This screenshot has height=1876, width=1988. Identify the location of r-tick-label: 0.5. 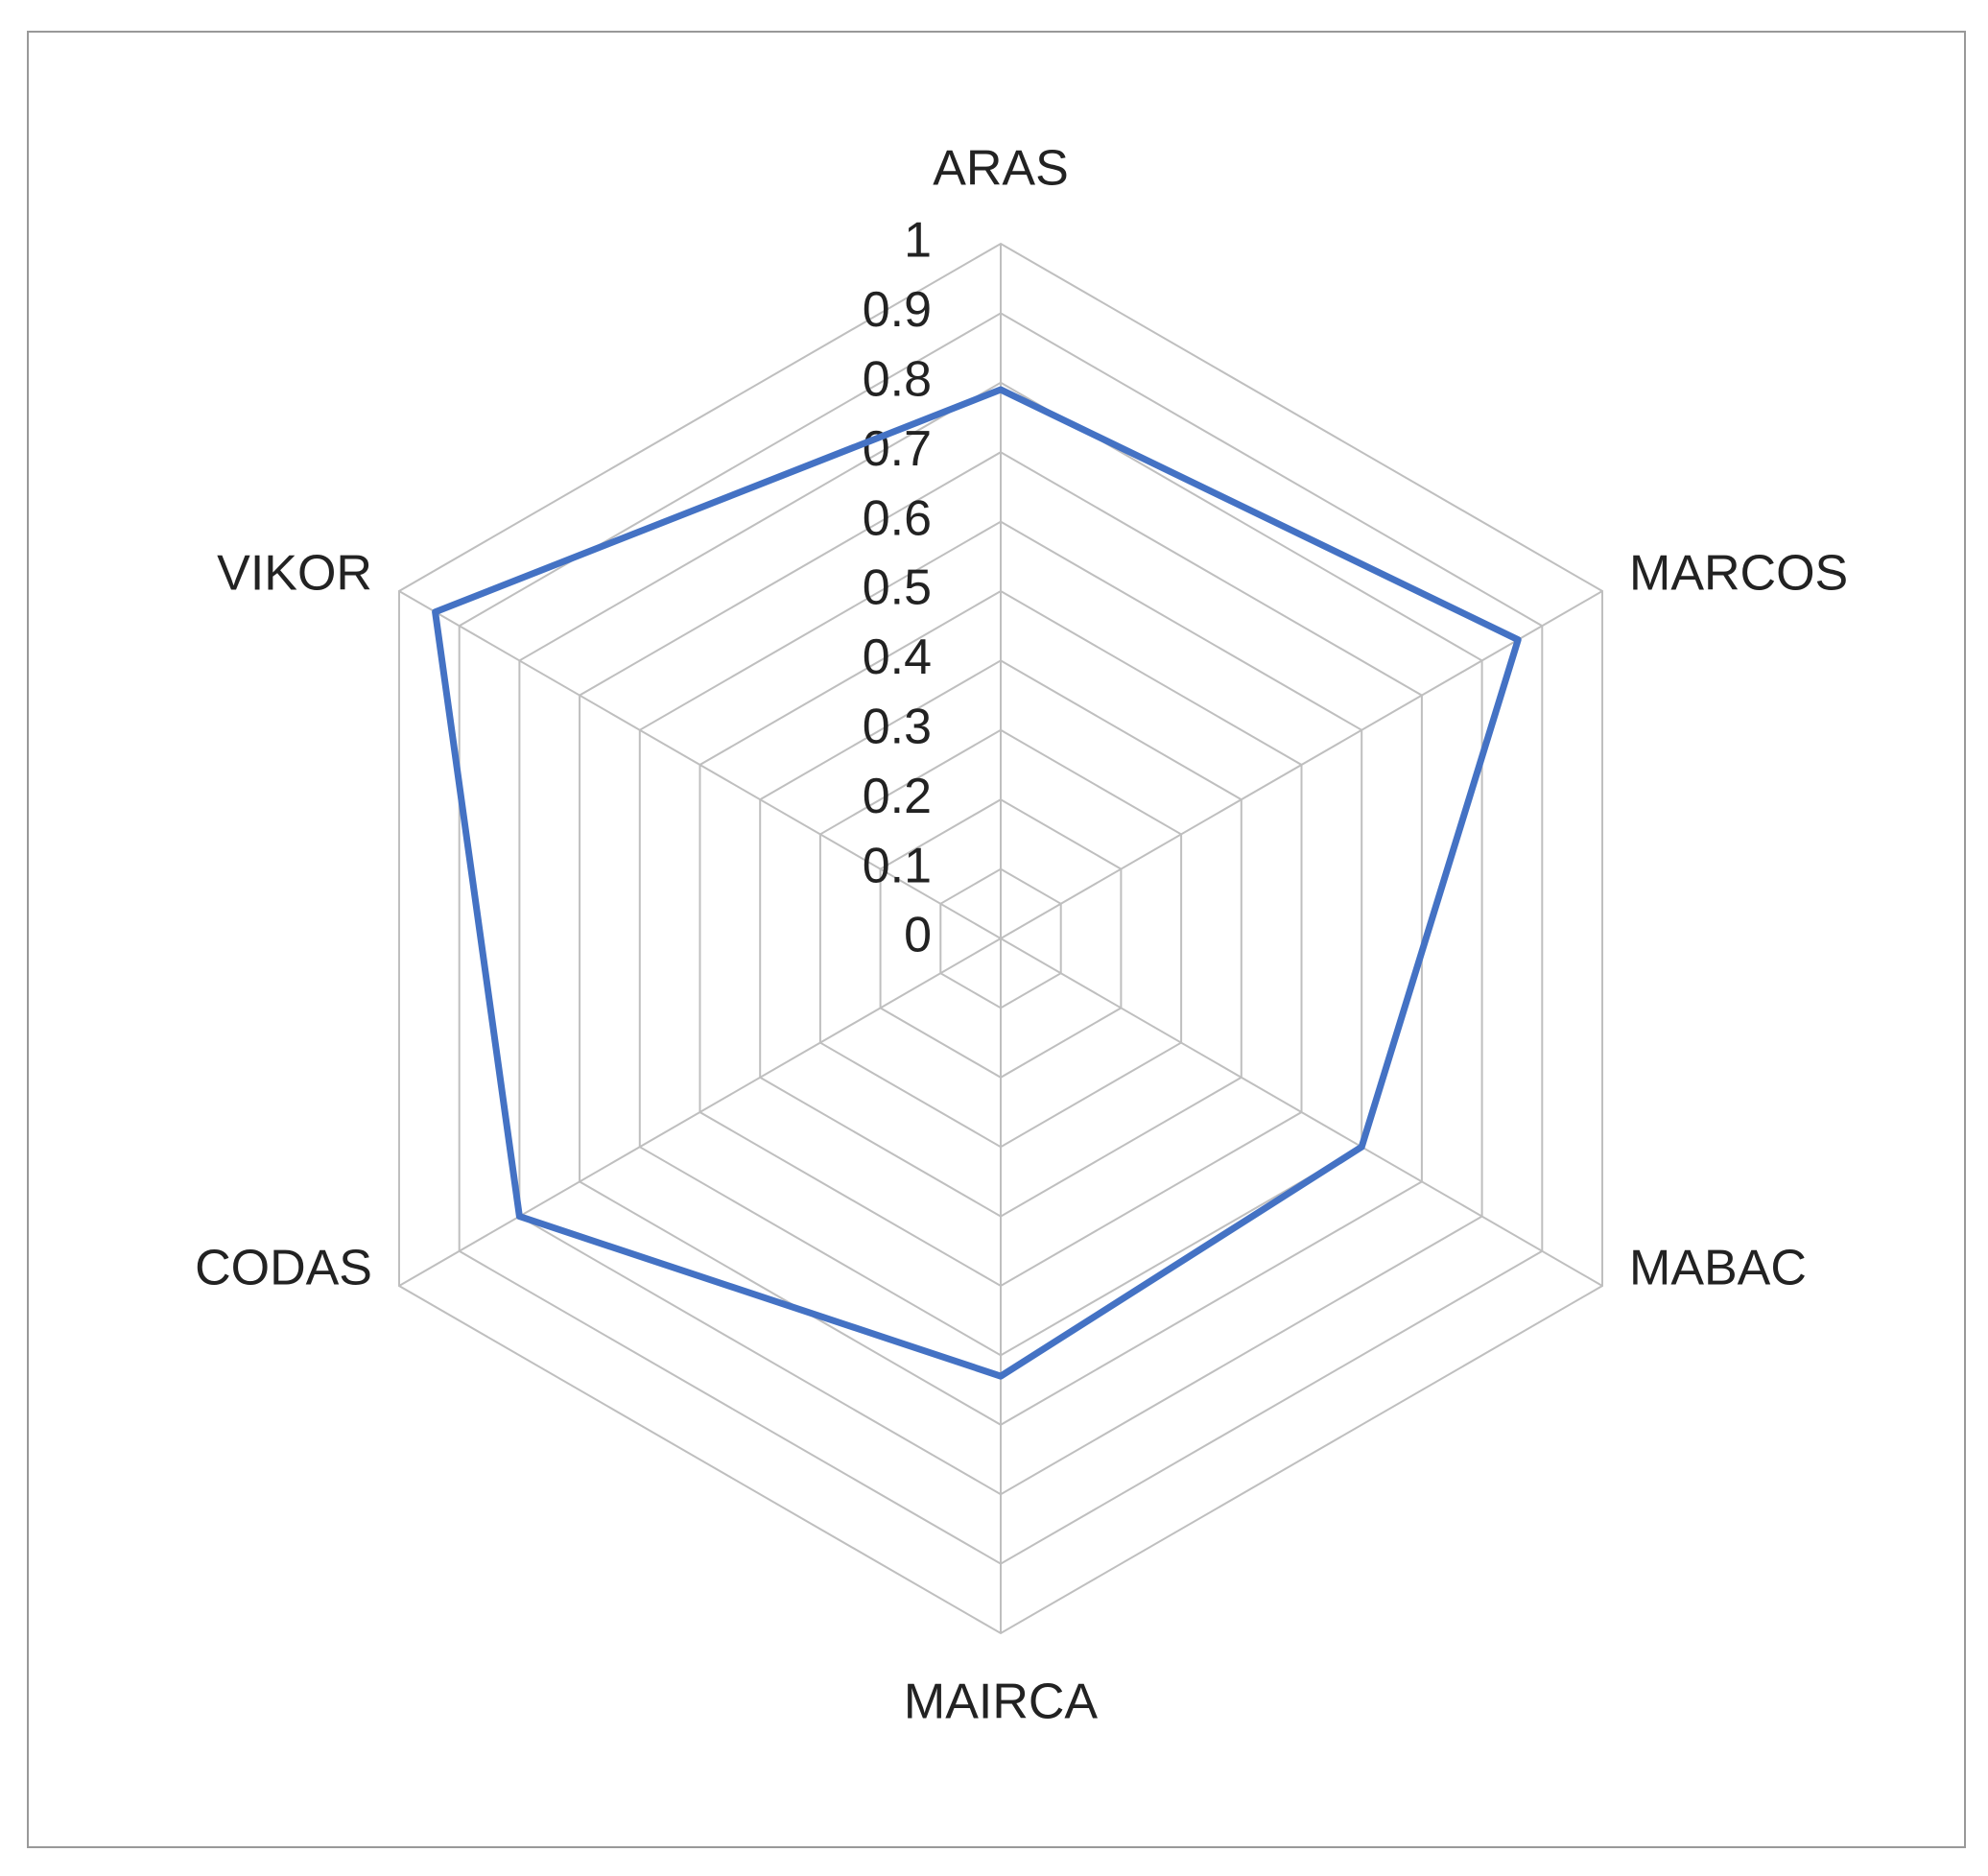
(897, 588).